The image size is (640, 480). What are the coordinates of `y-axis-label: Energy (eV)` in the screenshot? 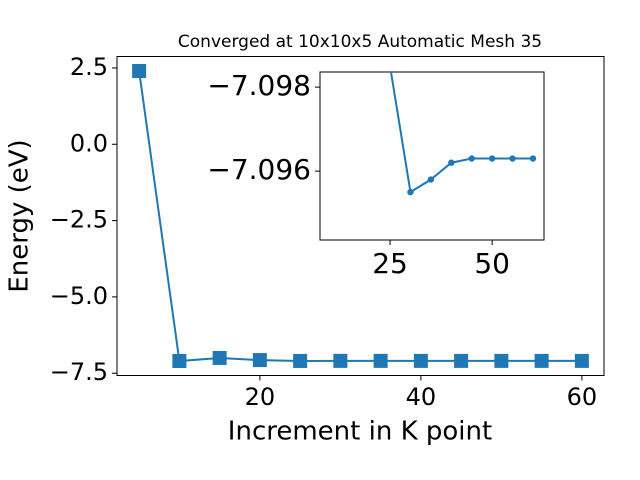 It's located at (20, 215).